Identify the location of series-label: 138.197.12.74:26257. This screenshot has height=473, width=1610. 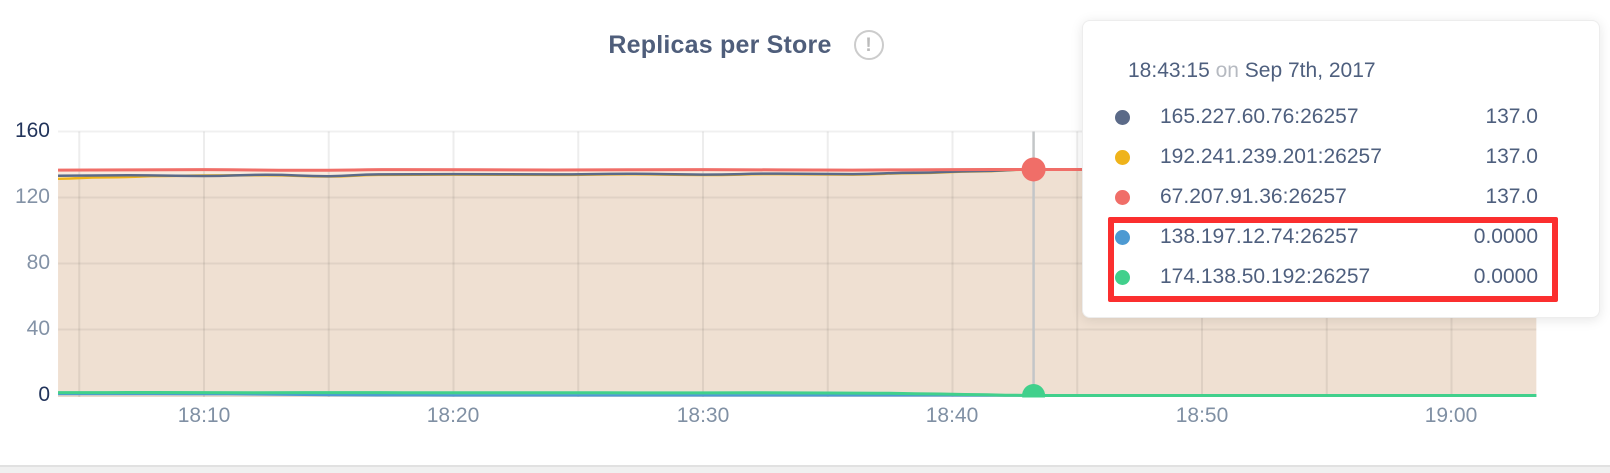
(1259, 236).